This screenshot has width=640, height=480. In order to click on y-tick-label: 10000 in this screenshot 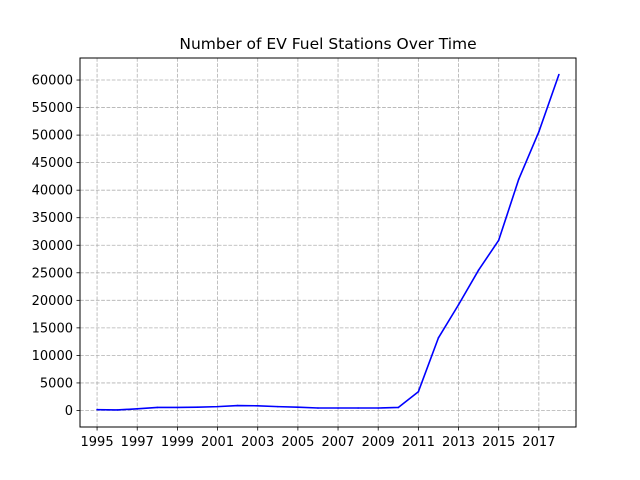, I will do `click(52, 356)`.